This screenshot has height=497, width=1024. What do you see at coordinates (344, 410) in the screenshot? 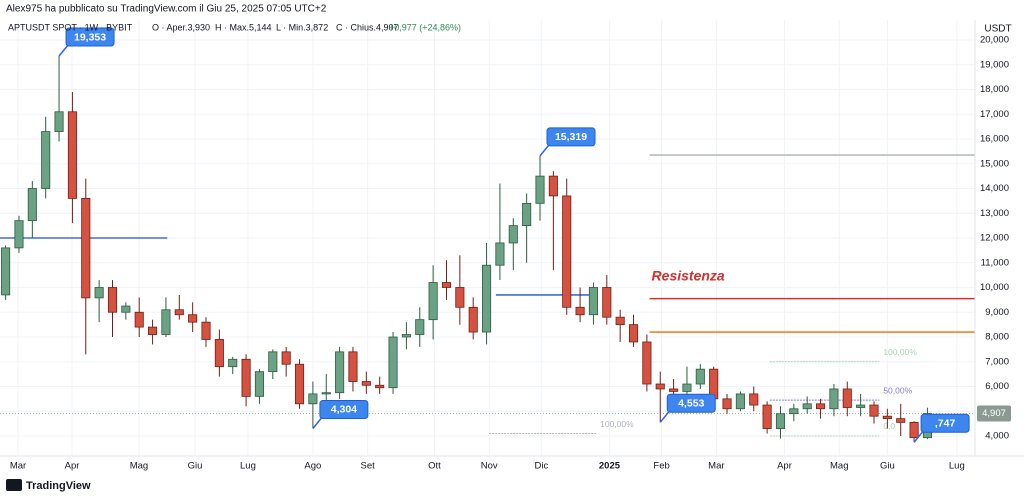
I see `annotation-label: 4,304` at bounding box center [344, 410].